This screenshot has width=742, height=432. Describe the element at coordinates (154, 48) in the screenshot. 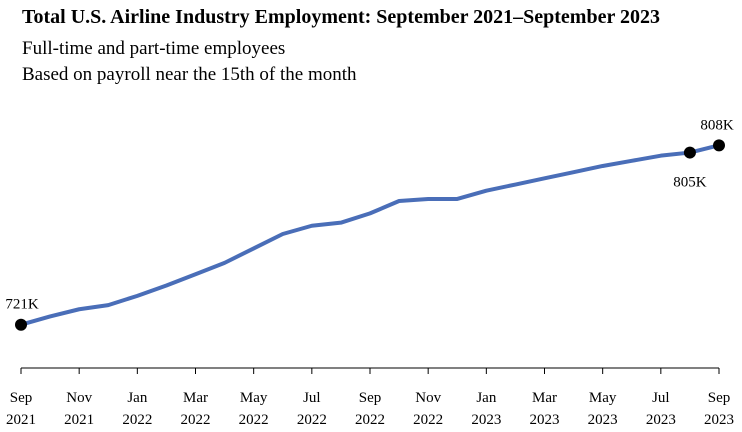

I see `chart-subtitle-employees: Full-time and part-time employees` at that location.